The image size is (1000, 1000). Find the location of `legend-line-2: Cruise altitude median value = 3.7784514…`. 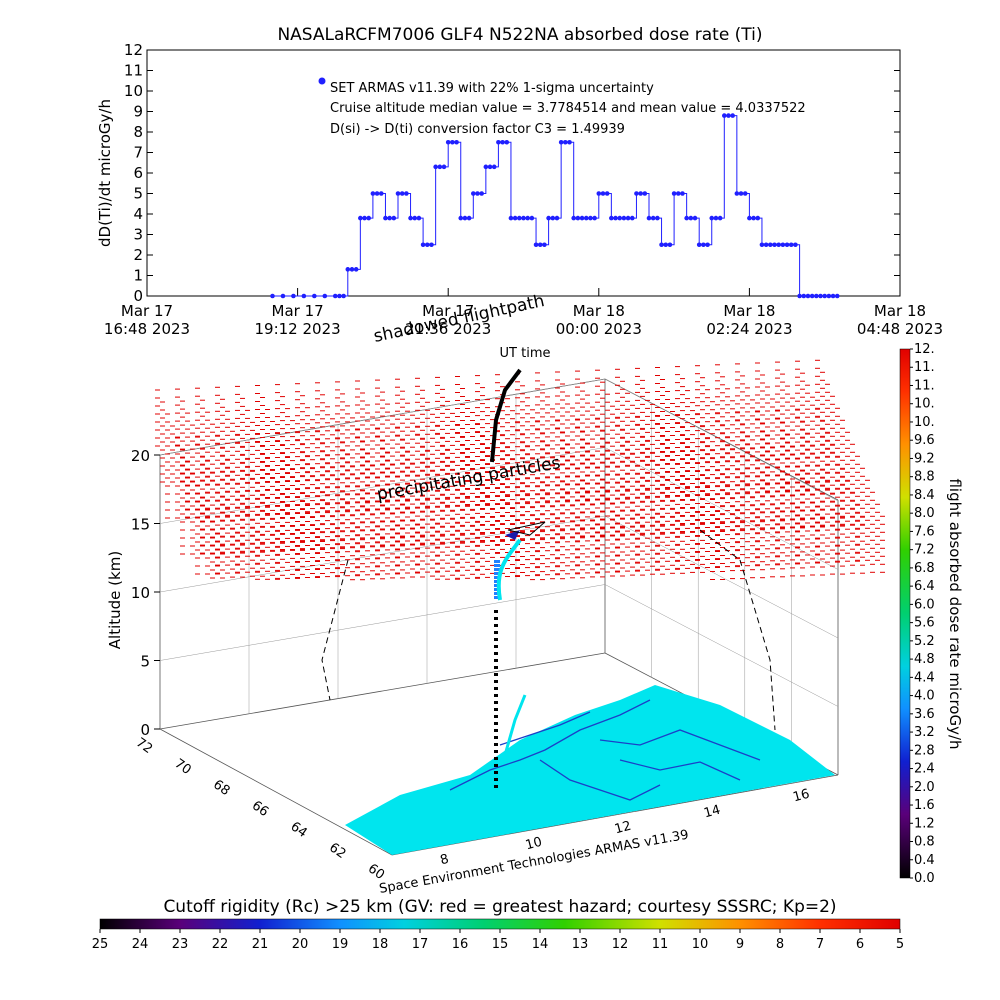

legend-line-2: Cruise altitude median value = 3.7784514… is located at coordinates (568, 108).